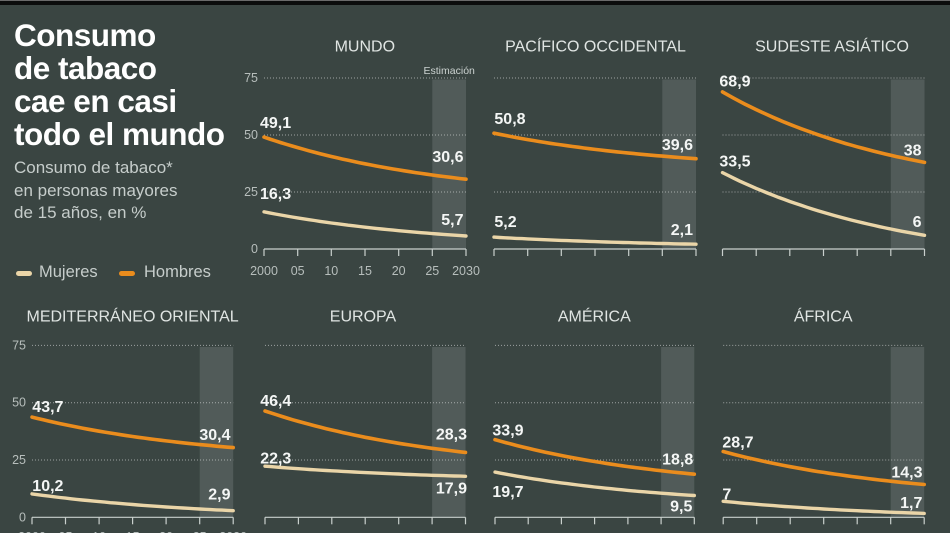  Describe the element at coordinates (906, 472) in the screenshot. I see `svg-text: 14,3` at that location.